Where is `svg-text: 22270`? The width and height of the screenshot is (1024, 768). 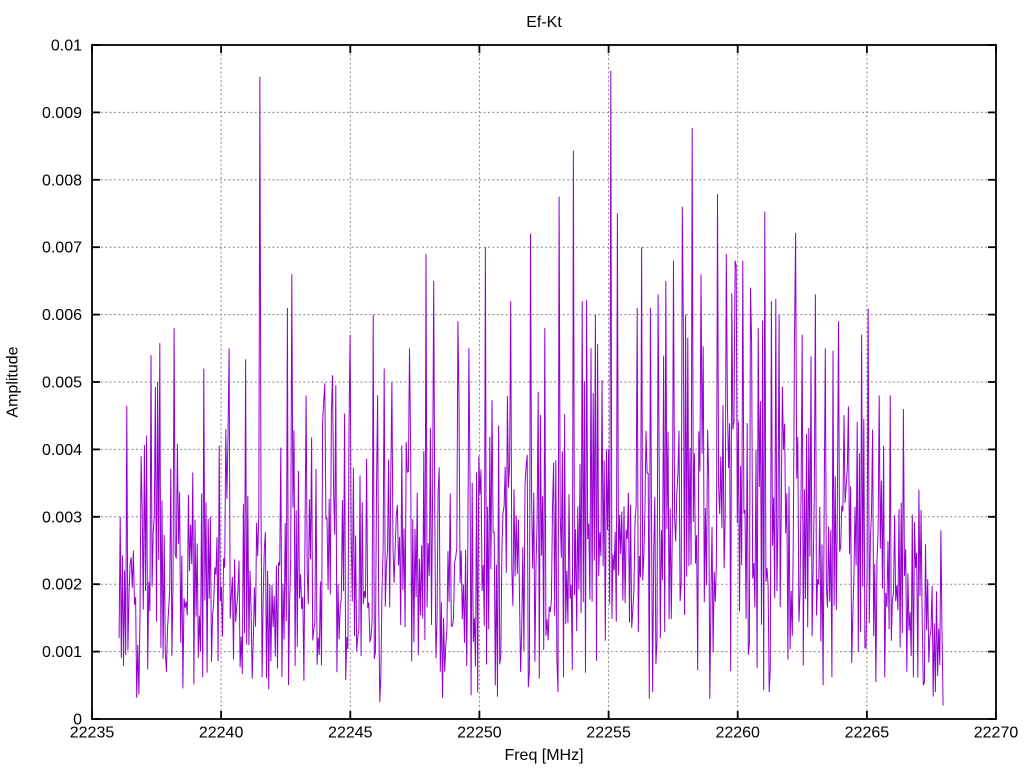
svg-text: 22270 is located at coordinates (996, 733).